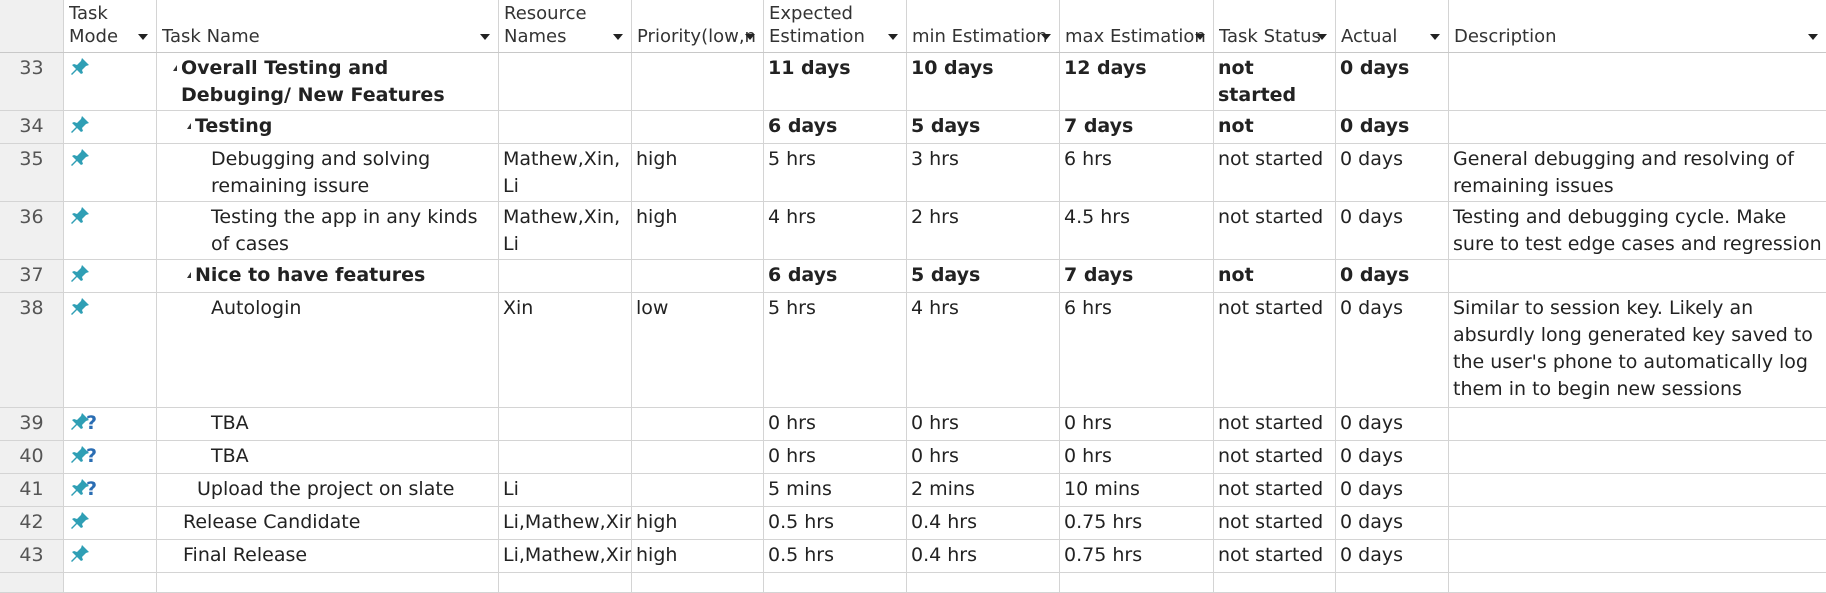  Describe the element at coordinates (328, 350) in the screenshot. I see `cell-task-name: Autologin` at that location.